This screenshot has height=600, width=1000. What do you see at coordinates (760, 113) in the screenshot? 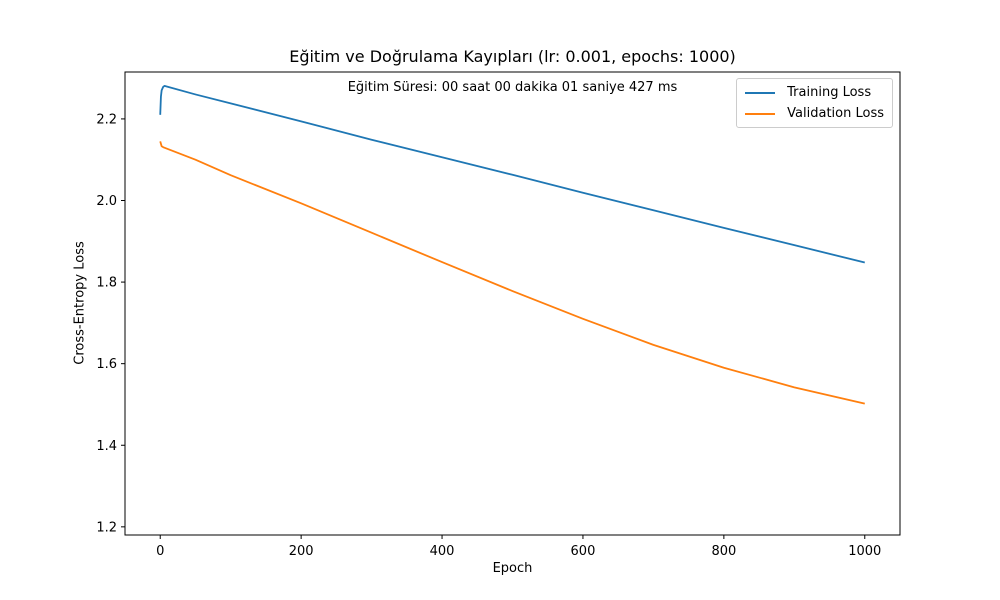
I see `legend-swatch-validation` at bounding box center [760, 113].